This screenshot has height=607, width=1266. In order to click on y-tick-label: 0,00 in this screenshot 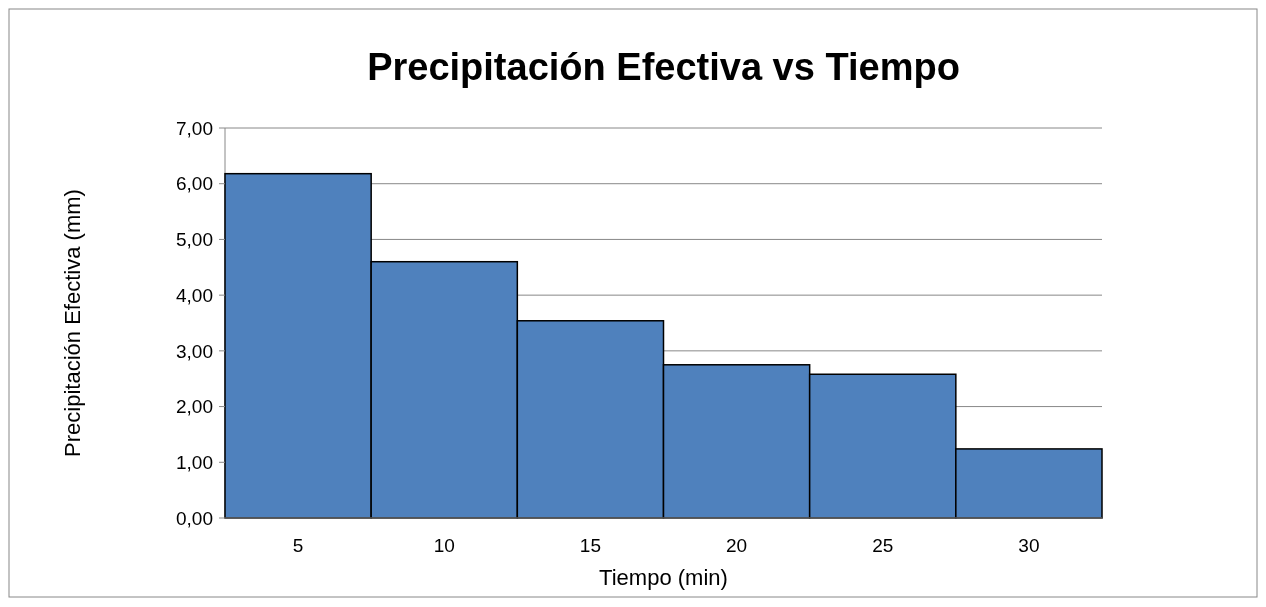, I will do `click(194, 518)`.